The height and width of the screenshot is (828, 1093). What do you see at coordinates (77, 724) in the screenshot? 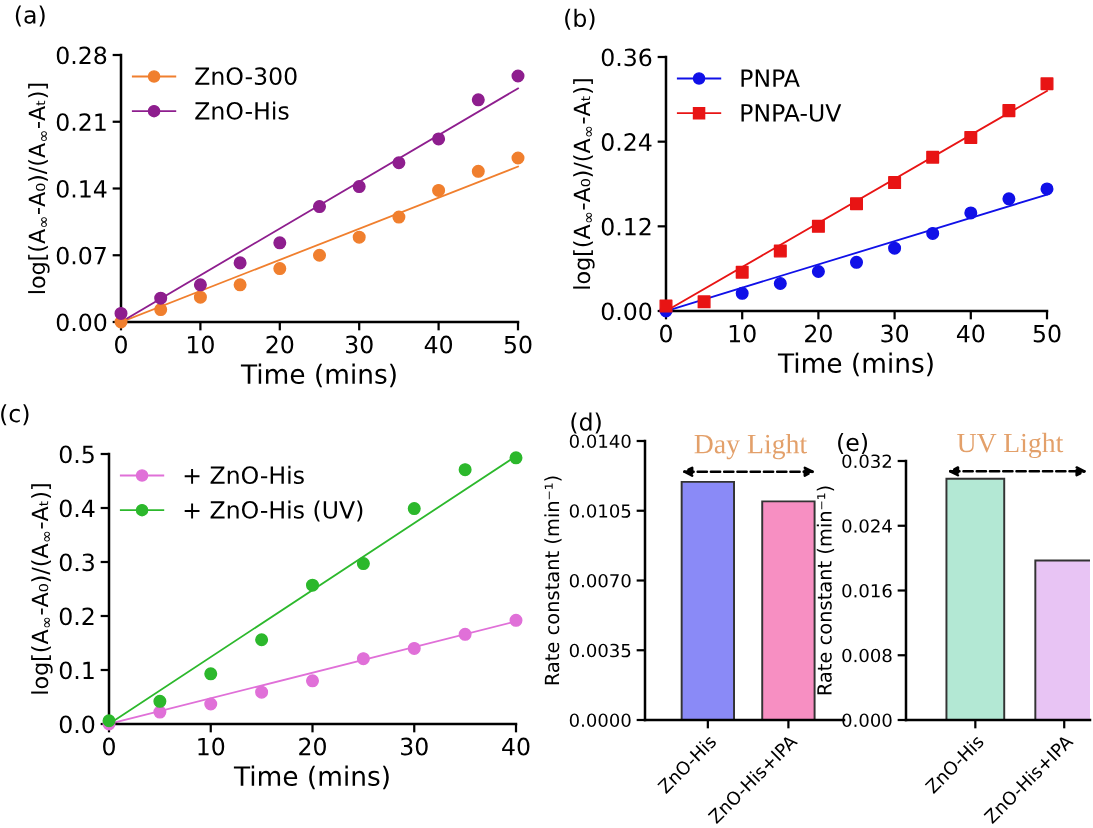
I see `y-tick-label: 0.0` at bounding box center [77, 724].